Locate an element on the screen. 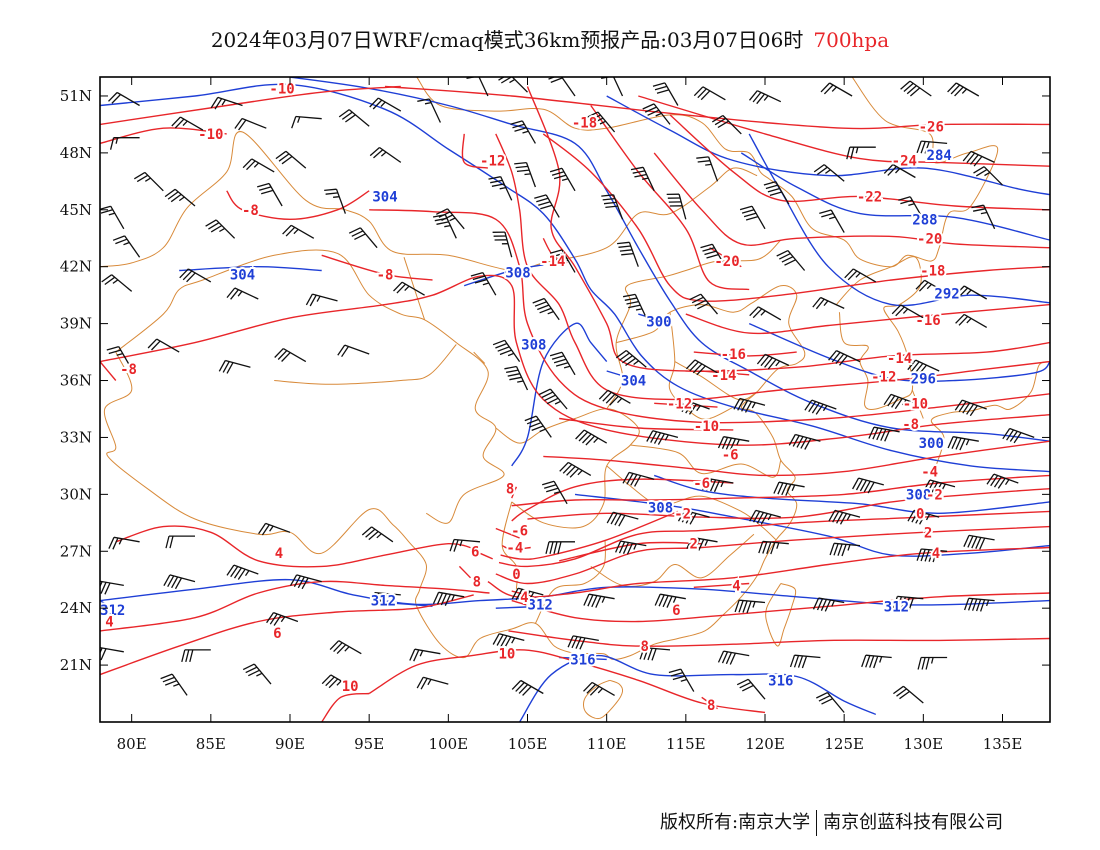 Image resolution: width=1100 pixels, height=850 pixels. temperature-contour-label: -26 is located at coordinates (931, 127).